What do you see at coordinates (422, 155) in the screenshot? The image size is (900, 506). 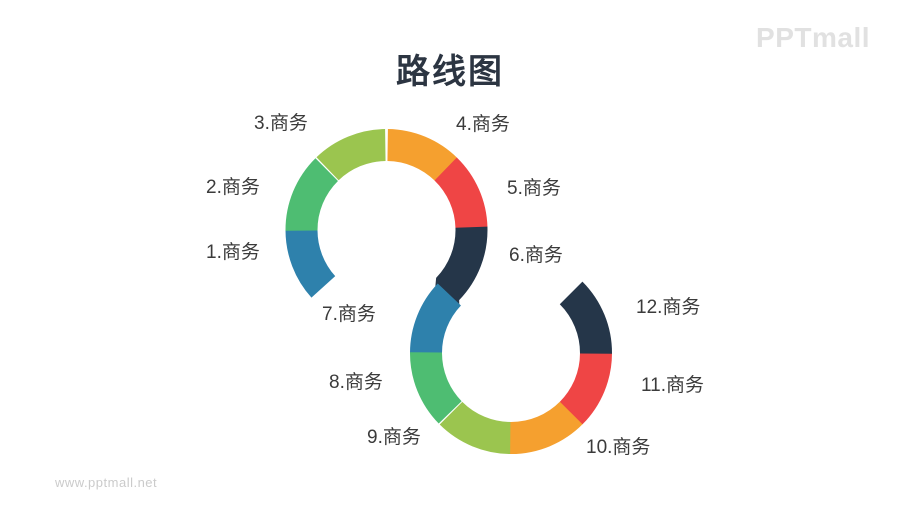 I see `segment-4-arc` at bounding box center [422, 155].